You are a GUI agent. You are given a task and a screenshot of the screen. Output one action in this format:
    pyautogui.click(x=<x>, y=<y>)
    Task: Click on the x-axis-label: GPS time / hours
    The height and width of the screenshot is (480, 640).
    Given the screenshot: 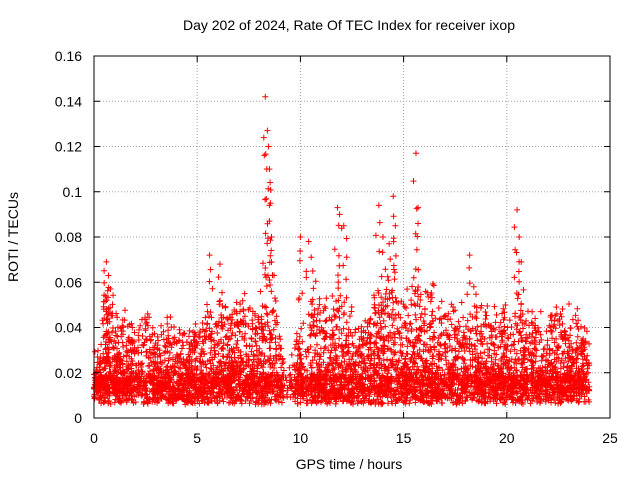 What is the action you would take?
    pyautogui.click(x=349, y=464)
    